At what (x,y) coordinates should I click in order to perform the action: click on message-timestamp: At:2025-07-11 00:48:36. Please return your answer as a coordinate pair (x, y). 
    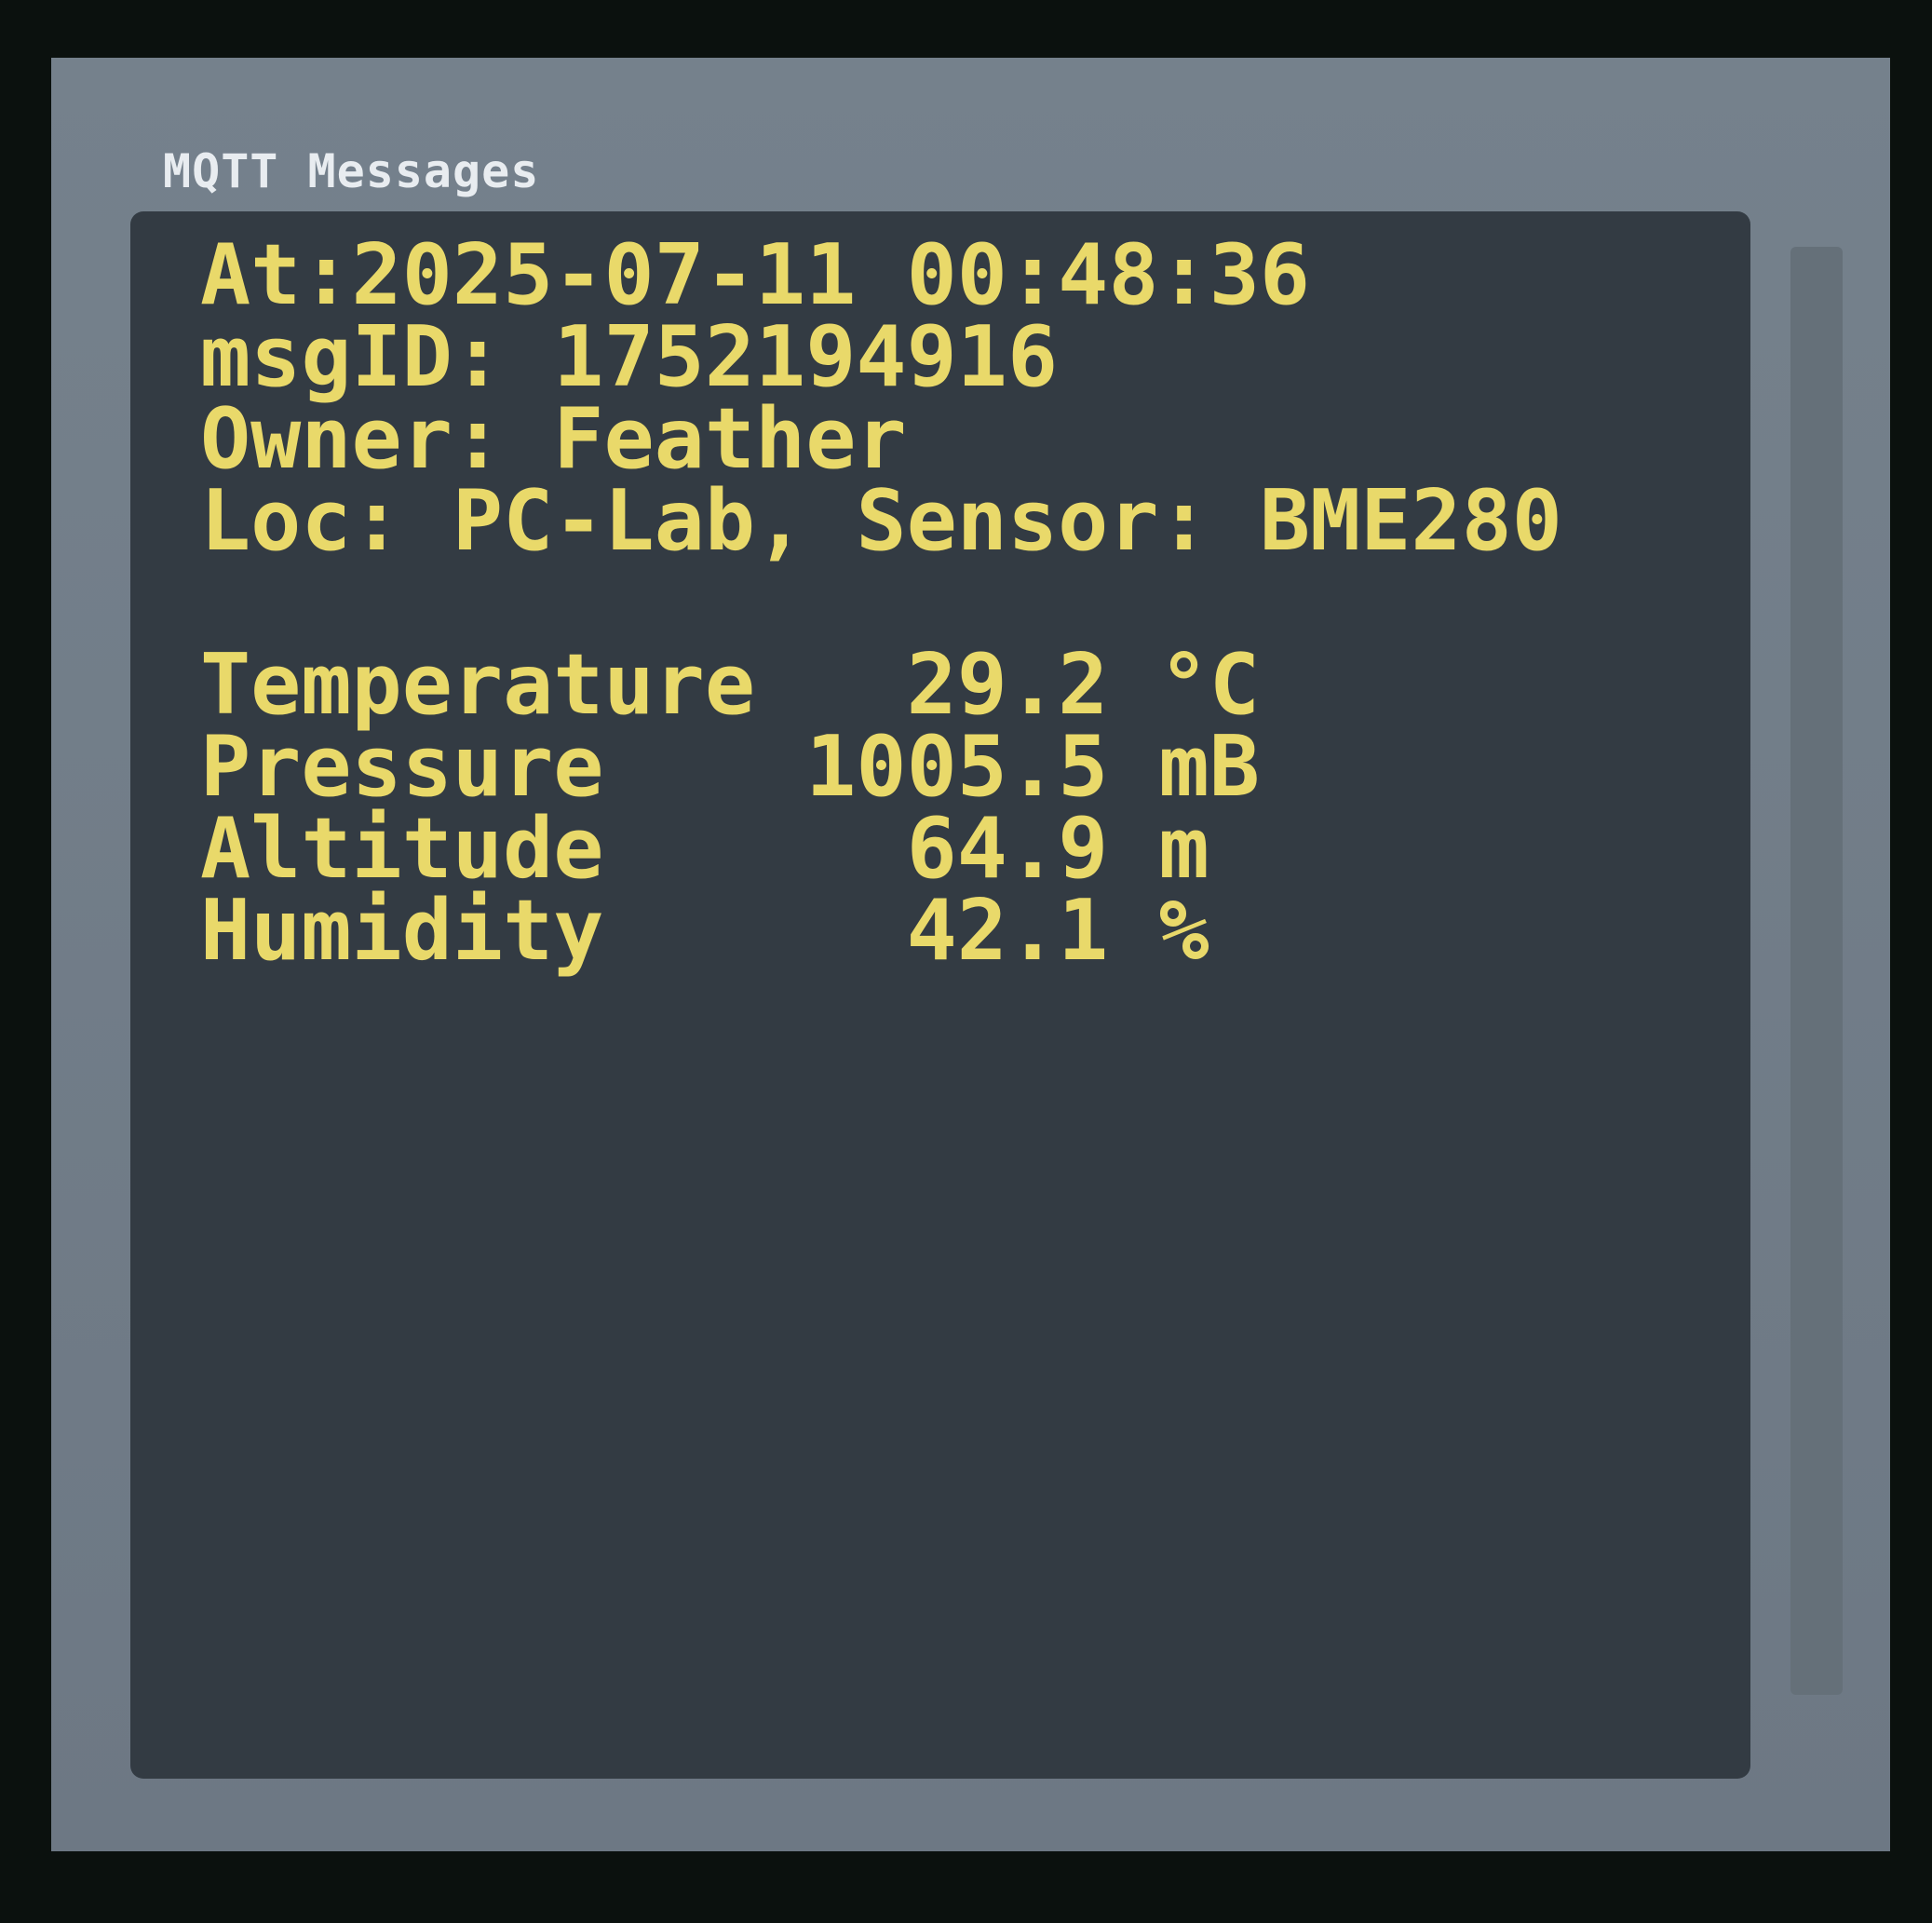
    Looking at the image, I should click on (755, 275).